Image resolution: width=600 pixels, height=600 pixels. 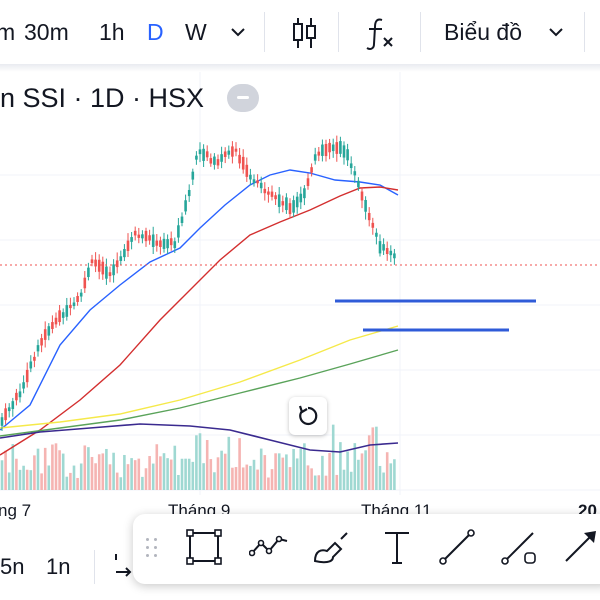 I want to click on drawing-toolbar, so click(x=366, y=549).